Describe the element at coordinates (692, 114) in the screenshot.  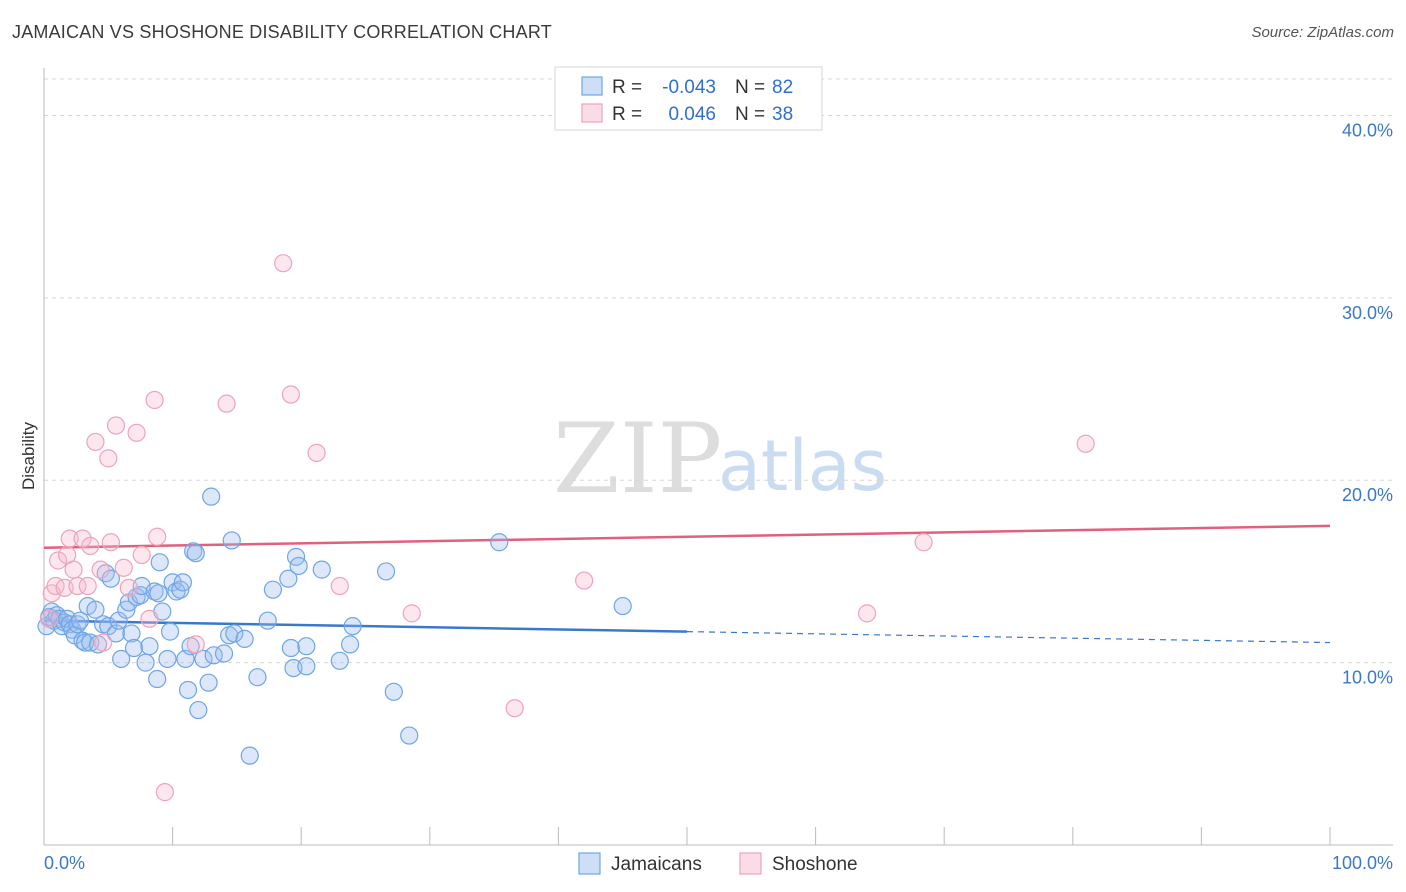
I see `legend-r-value-2: 0.046` at that location.